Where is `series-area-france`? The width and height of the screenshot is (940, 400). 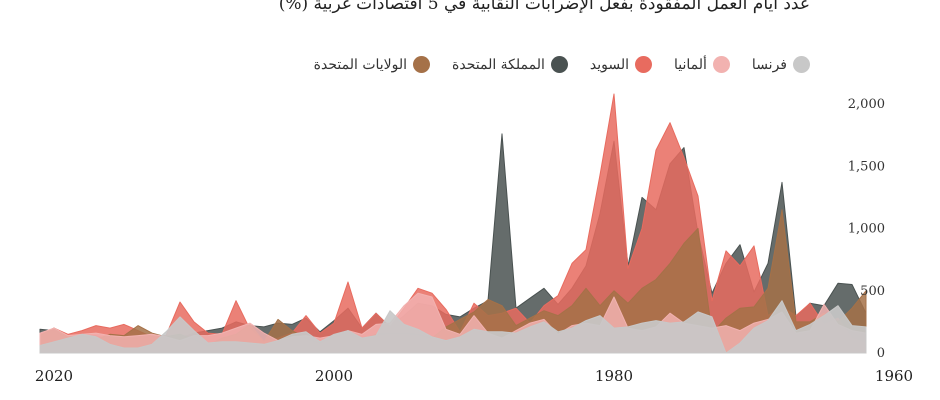
series-area-france is located at coordinates (453, 327).